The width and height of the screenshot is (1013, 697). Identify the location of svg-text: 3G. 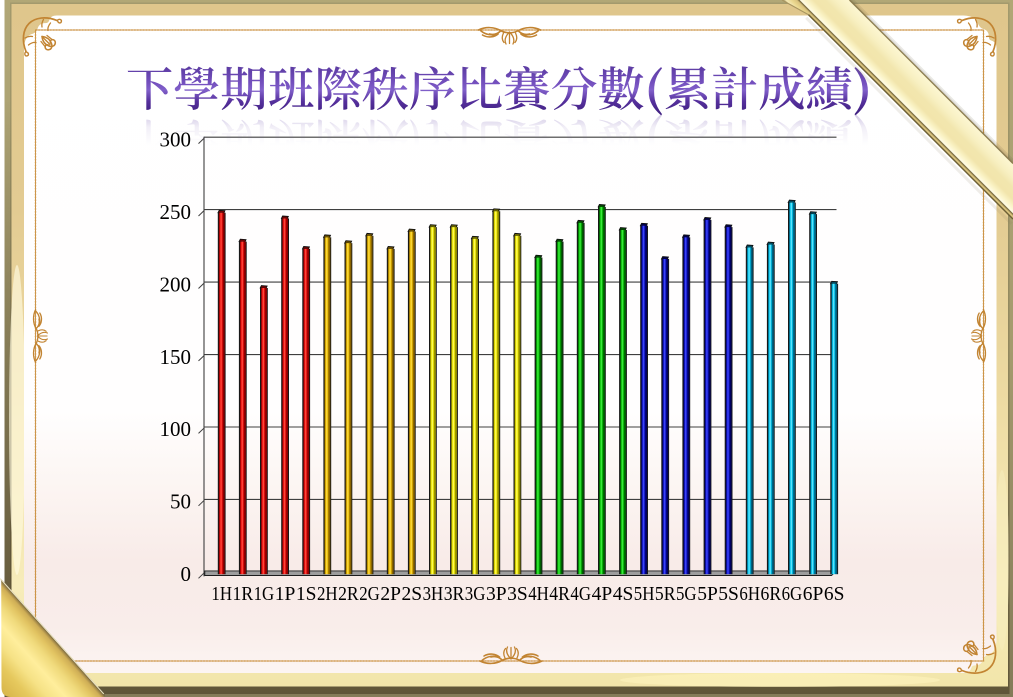
(475, 594).